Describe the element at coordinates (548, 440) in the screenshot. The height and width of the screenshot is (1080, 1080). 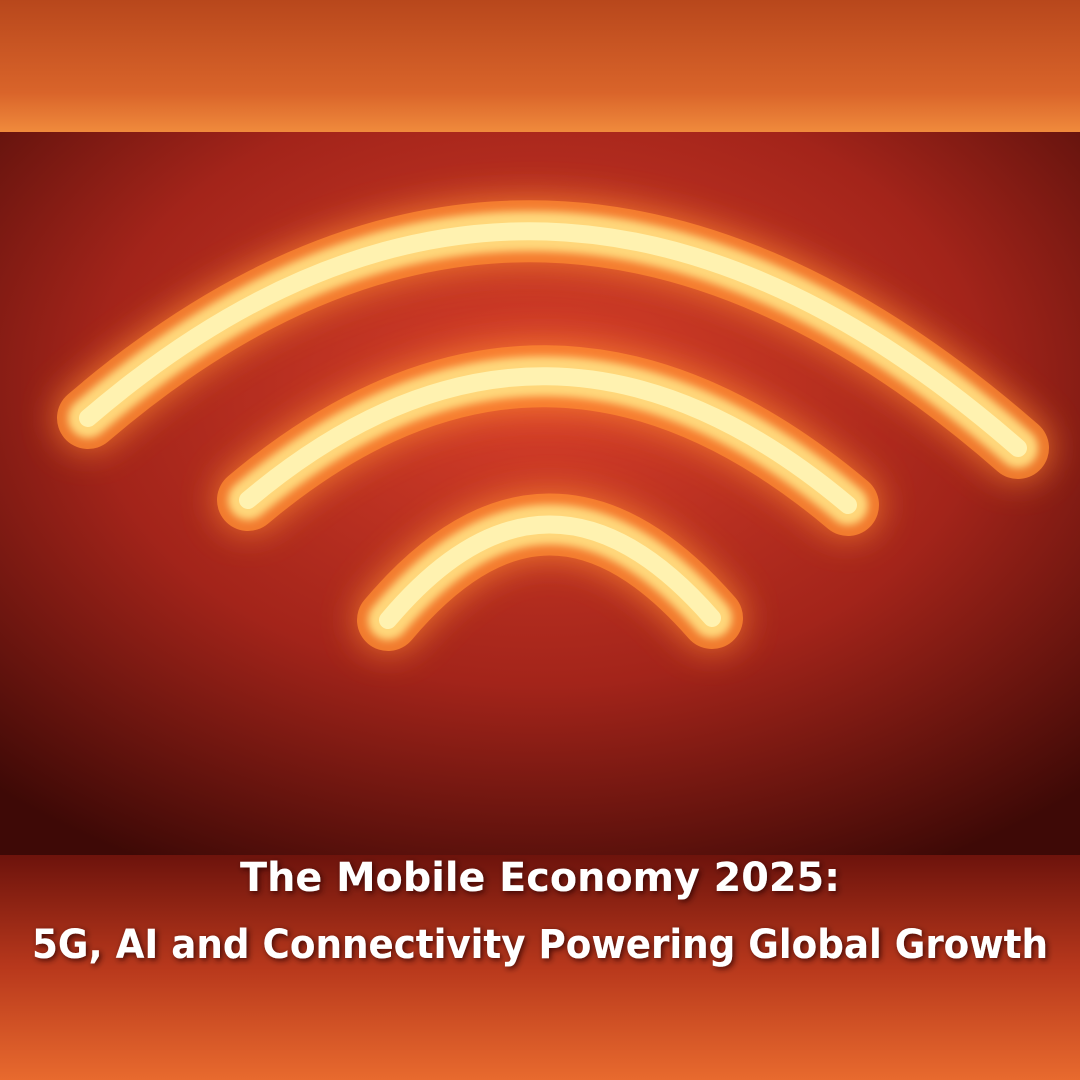
I see `middle-arc-core` at that location.